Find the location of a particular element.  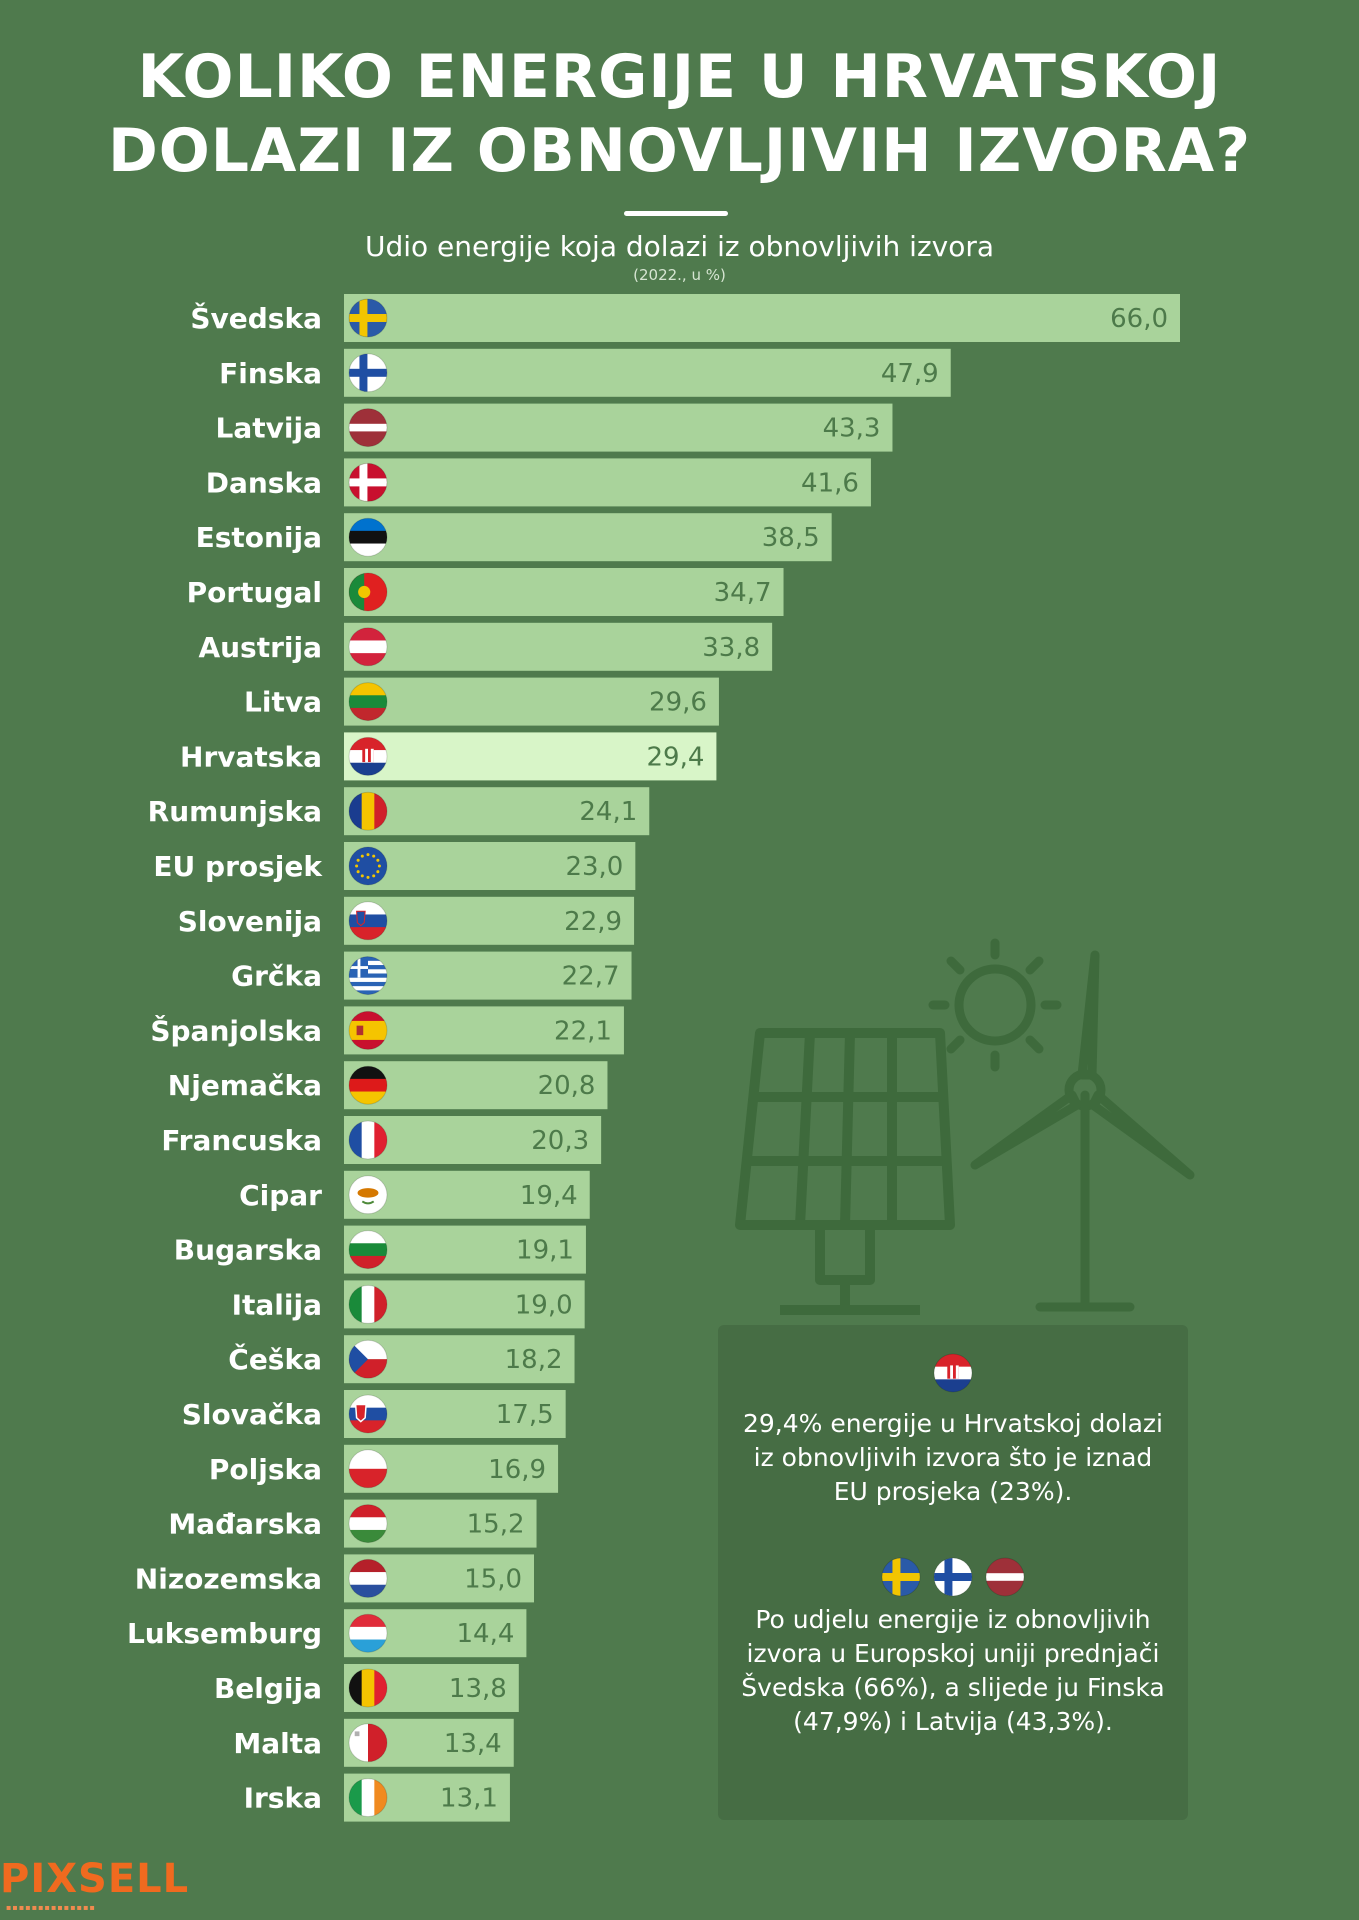

value-label: 38,5 is located at coordinates (791, 538).